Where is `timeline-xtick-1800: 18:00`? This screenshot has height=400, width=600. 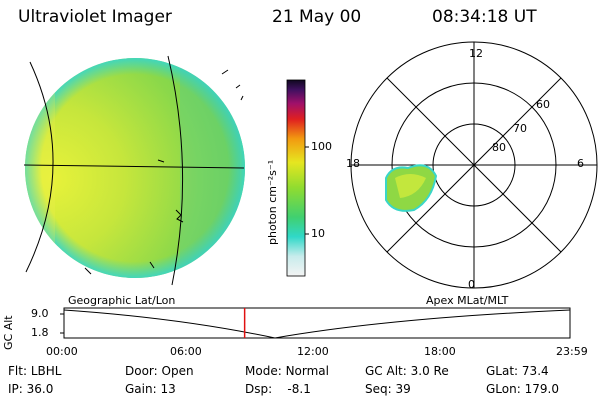
timeline-xtick-1800: 18:00 is located at coordinates (440, 351).